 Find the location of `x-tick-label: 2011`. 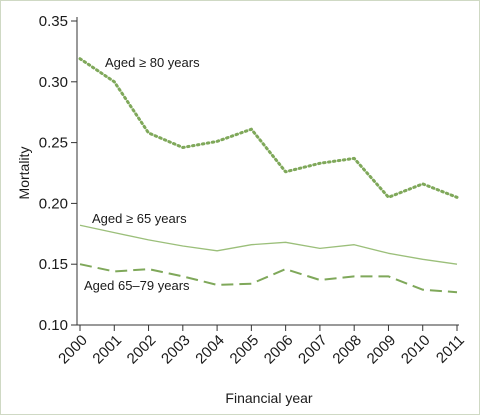

x-tick-label: 2011 is located at coordinates (450, 349).